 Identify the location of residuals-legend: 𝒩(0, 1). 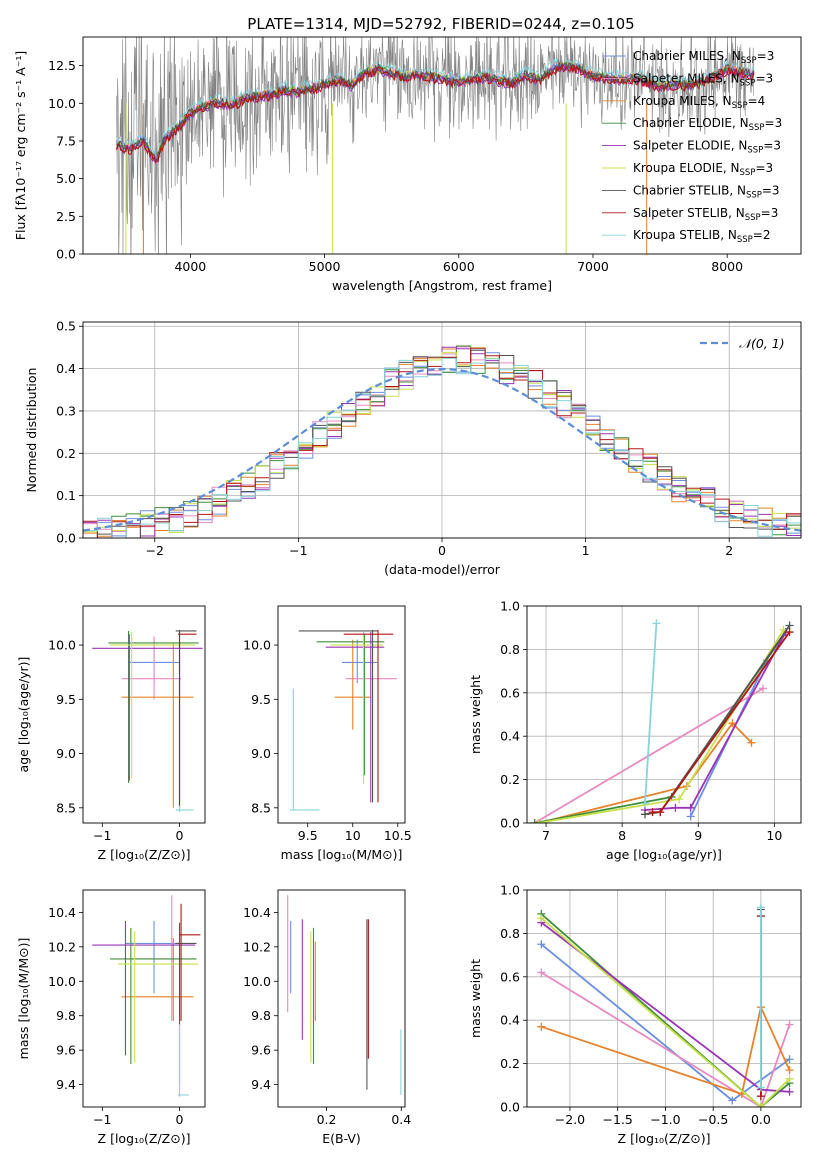
(742, 343).